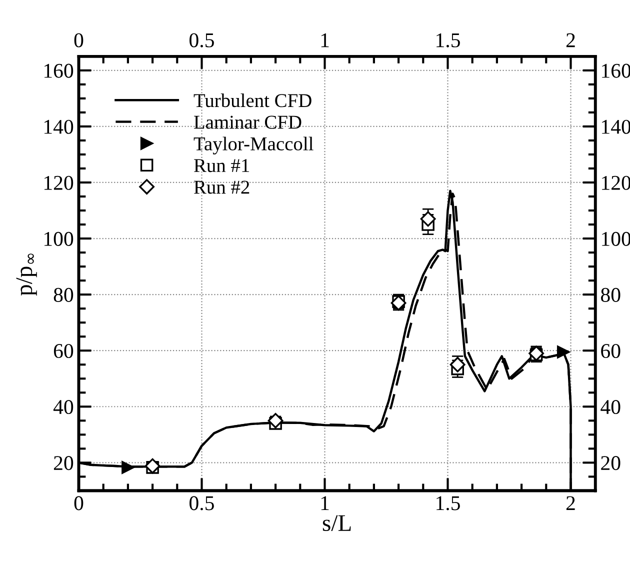 The image size is (630, 564). I want to click on y2-tick-label: 40, so click(610, 407).